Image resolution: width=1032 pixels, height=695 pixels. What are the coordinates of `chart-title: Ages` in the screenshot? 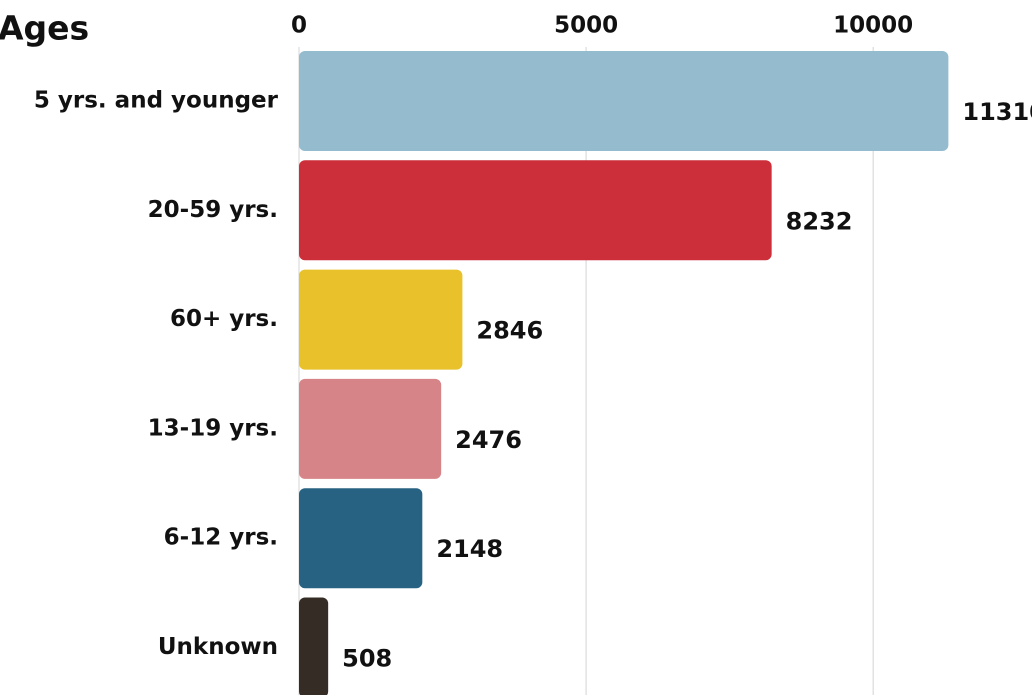 It's located at (44, 28).